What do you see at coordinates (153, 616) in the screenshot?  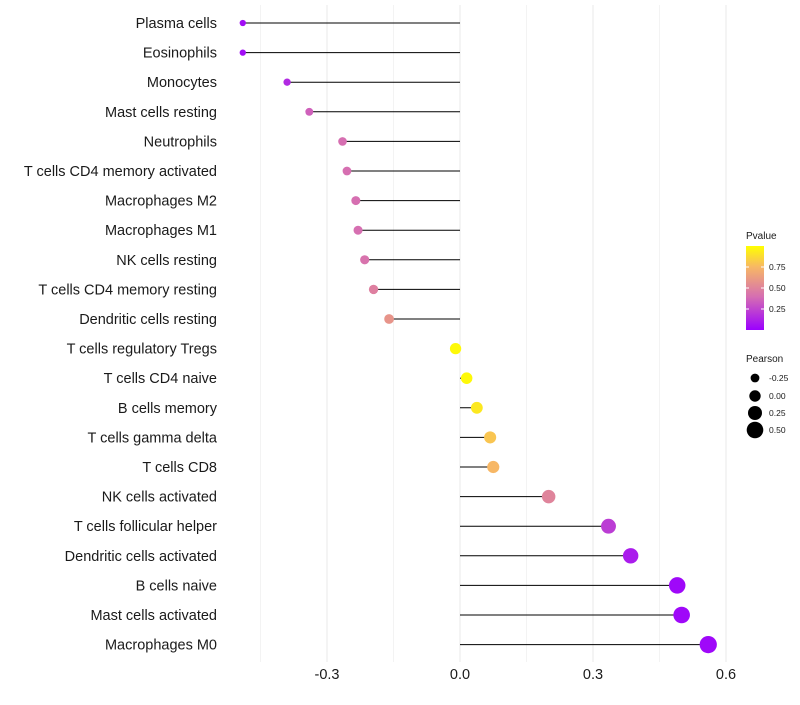 I see `category-label: Mast cells activated` at bounding box center [153, 616].